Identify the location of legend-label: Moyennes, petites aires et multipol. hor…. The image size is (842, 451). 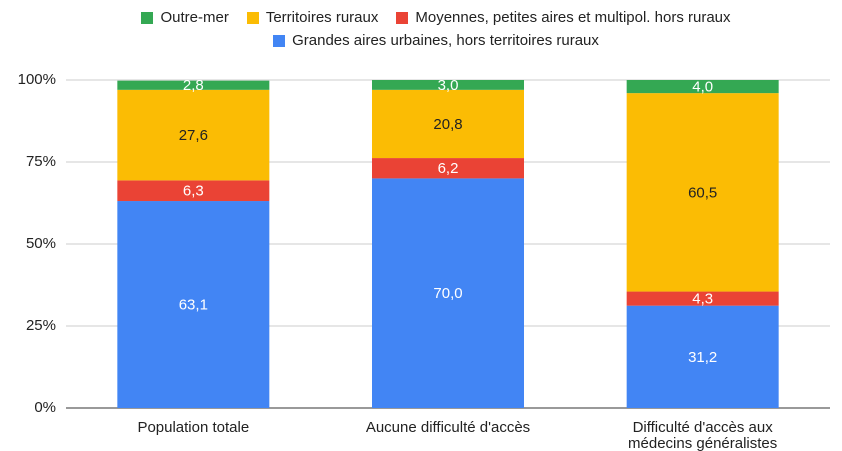
(573, 17).